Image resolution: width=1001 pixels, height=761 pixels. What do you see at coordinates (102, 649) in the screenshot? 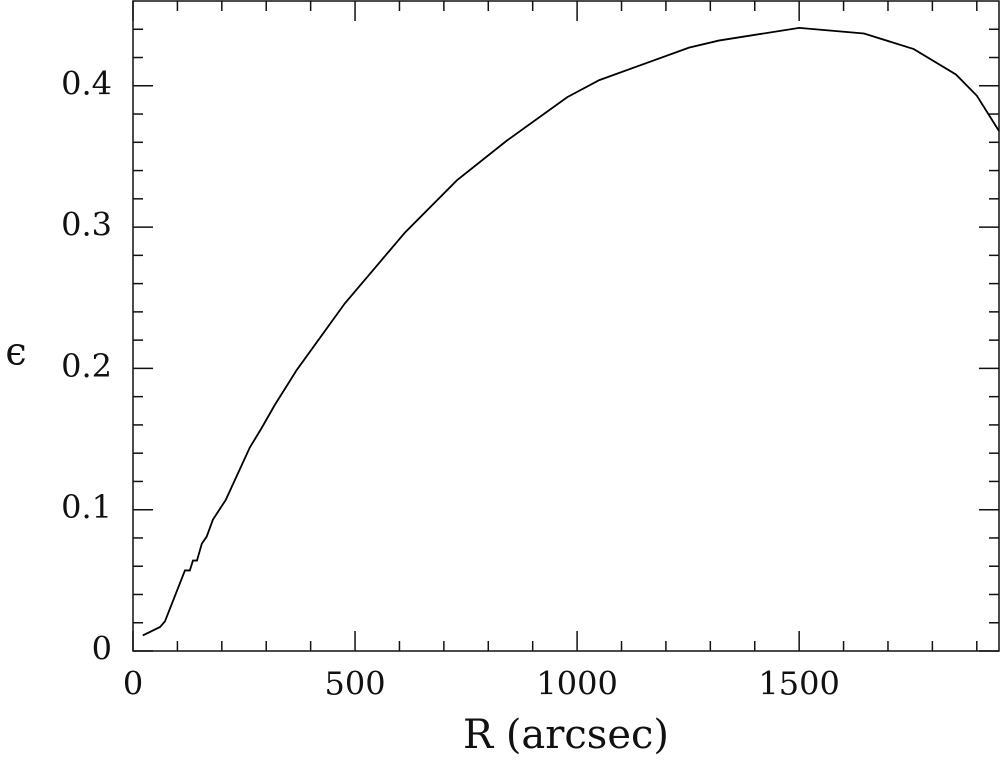
I see `y-tick-label: 0` at bounding box center [102, 649].